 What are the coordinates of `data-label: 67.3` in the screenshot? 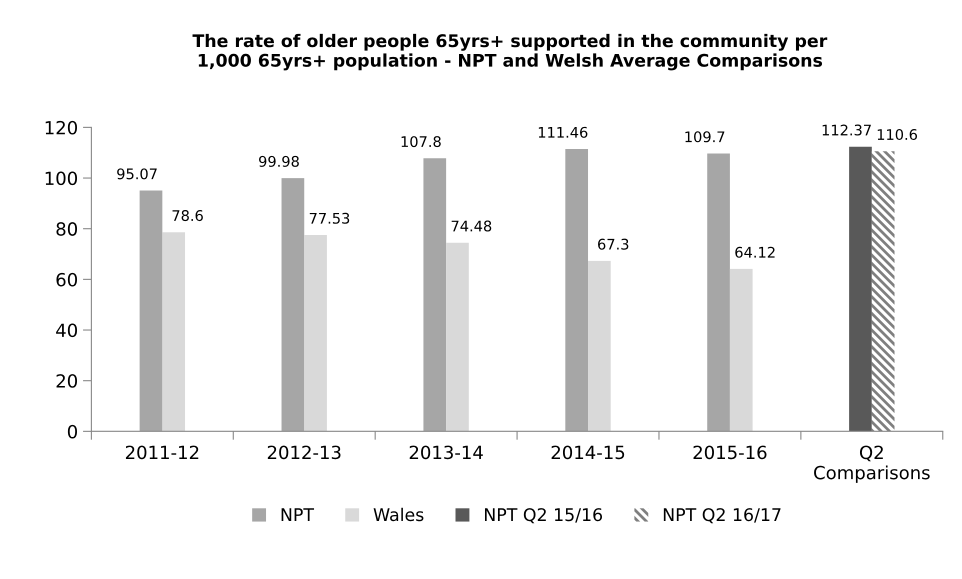 It's located at (613, 244).